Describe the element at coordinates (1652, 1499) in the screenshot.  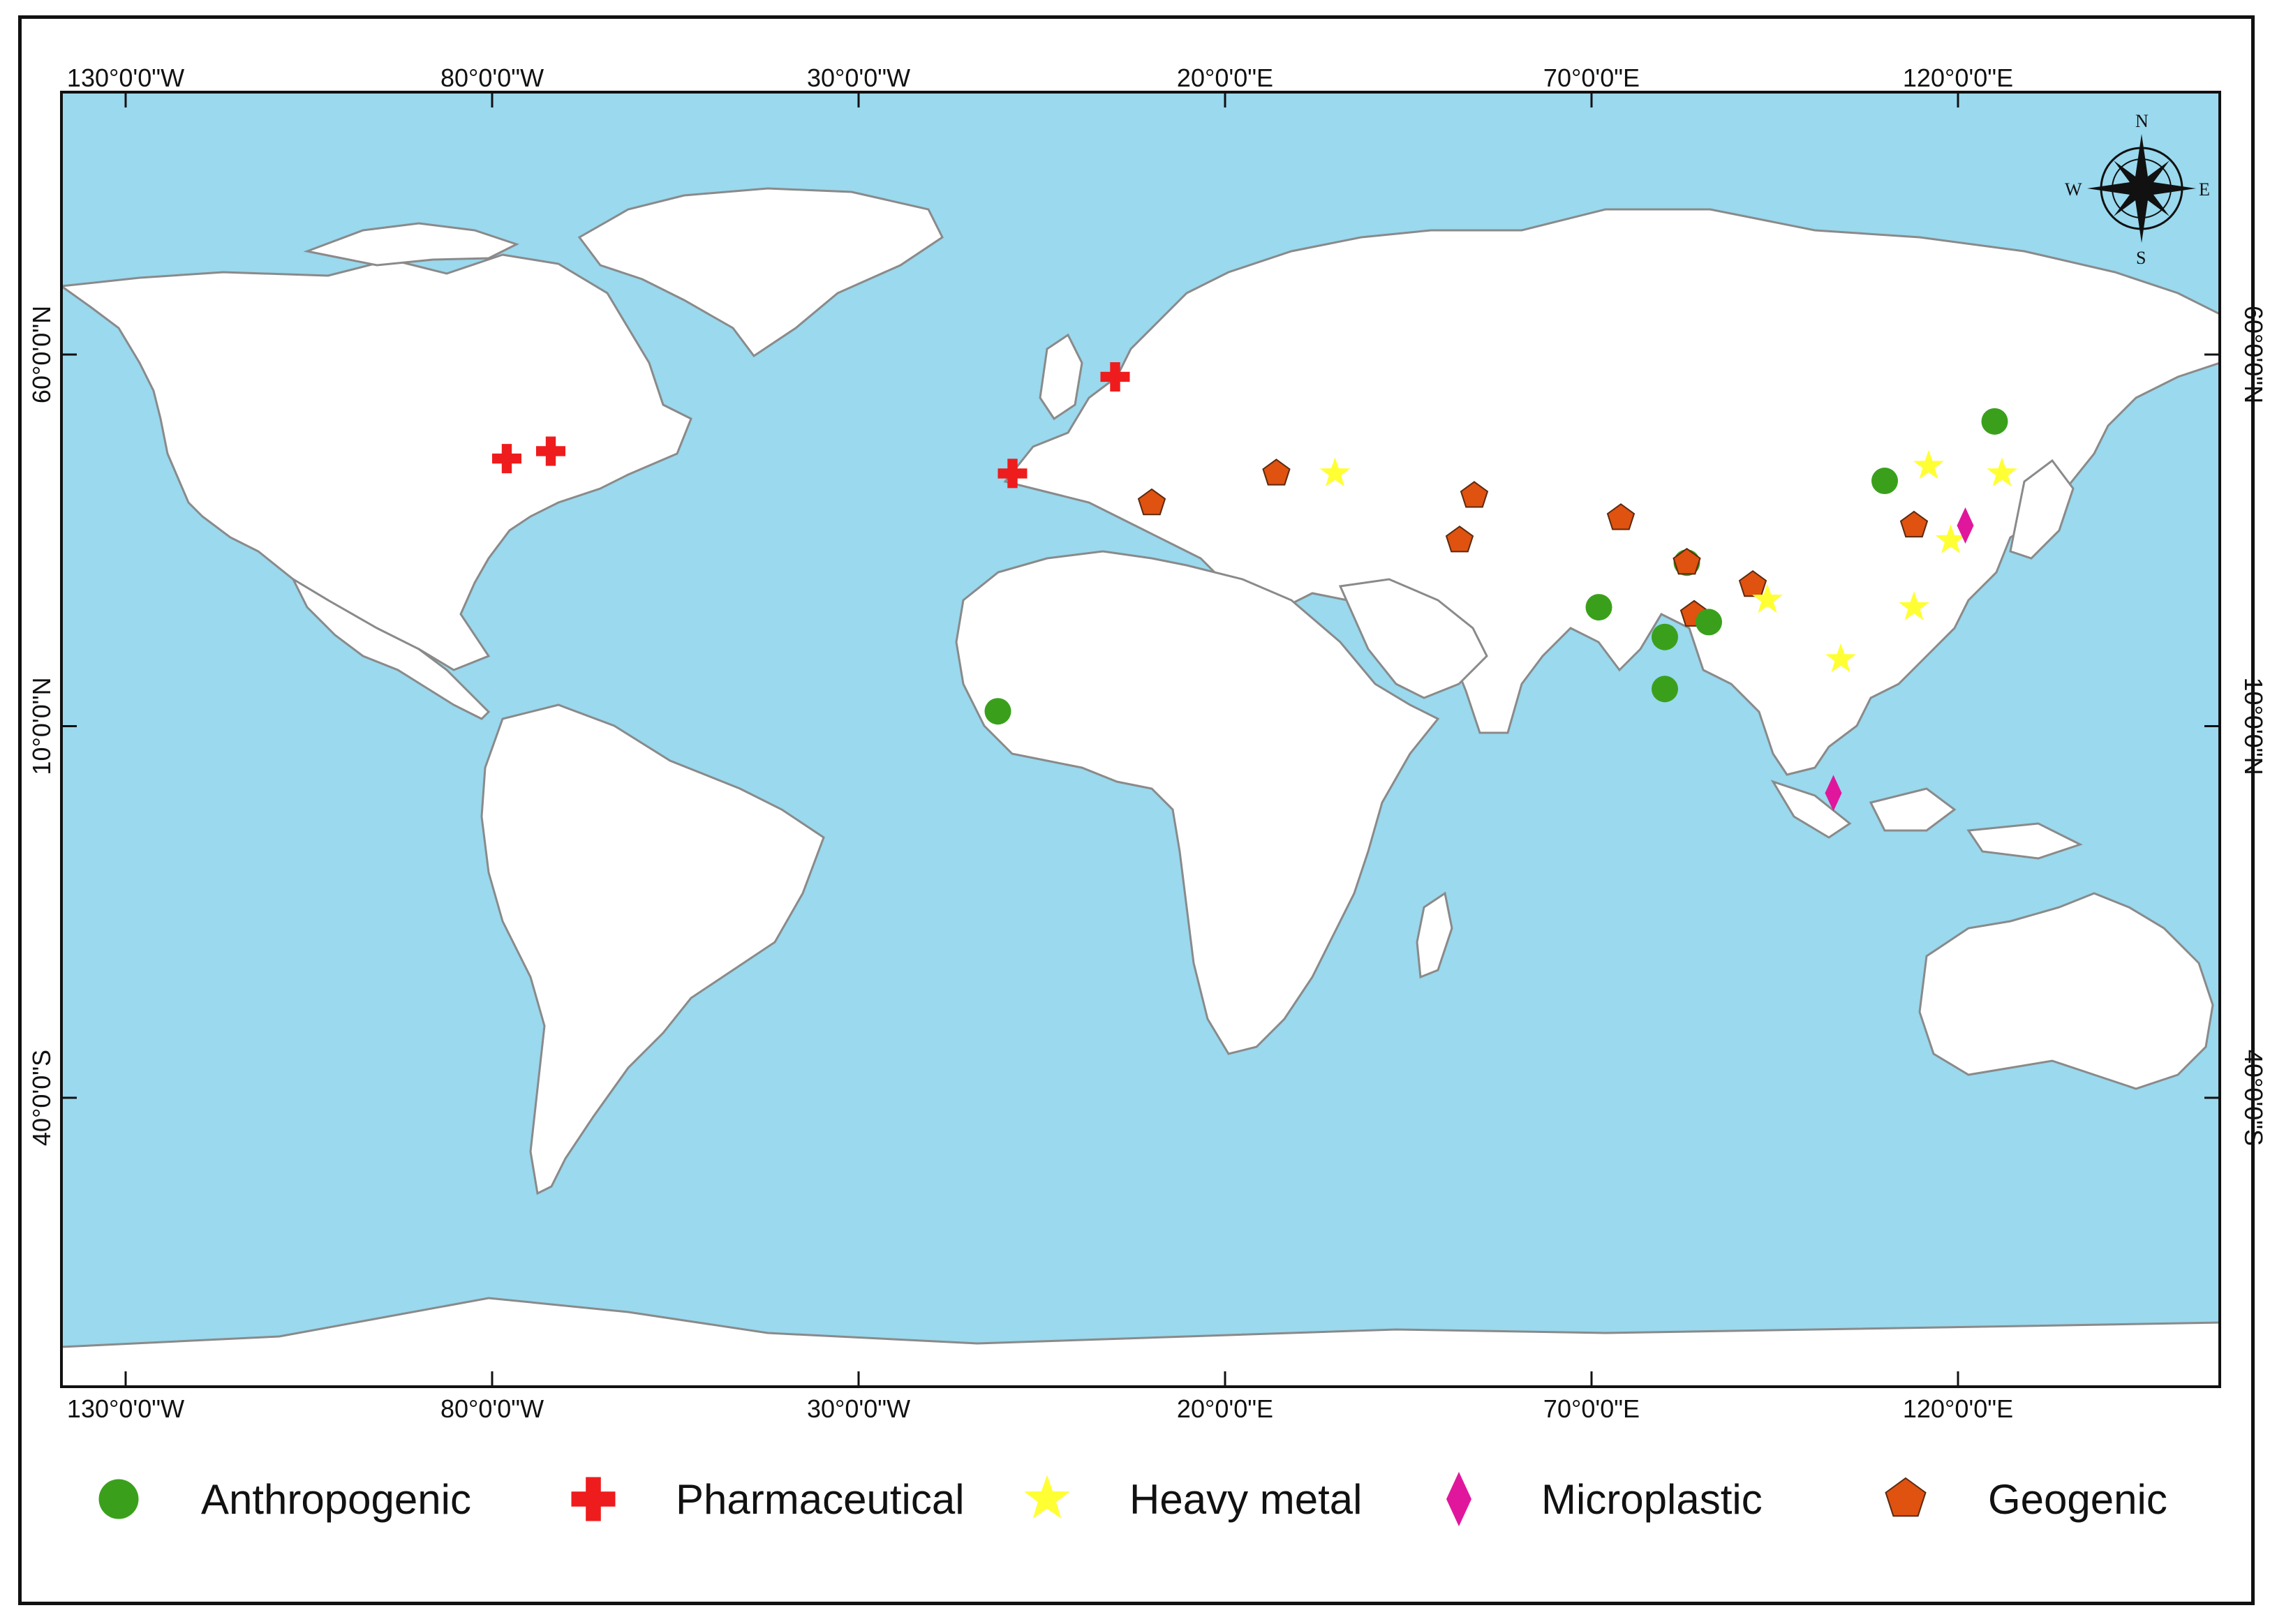
I see `legend-label-microplastic: Microplastic` at that location.